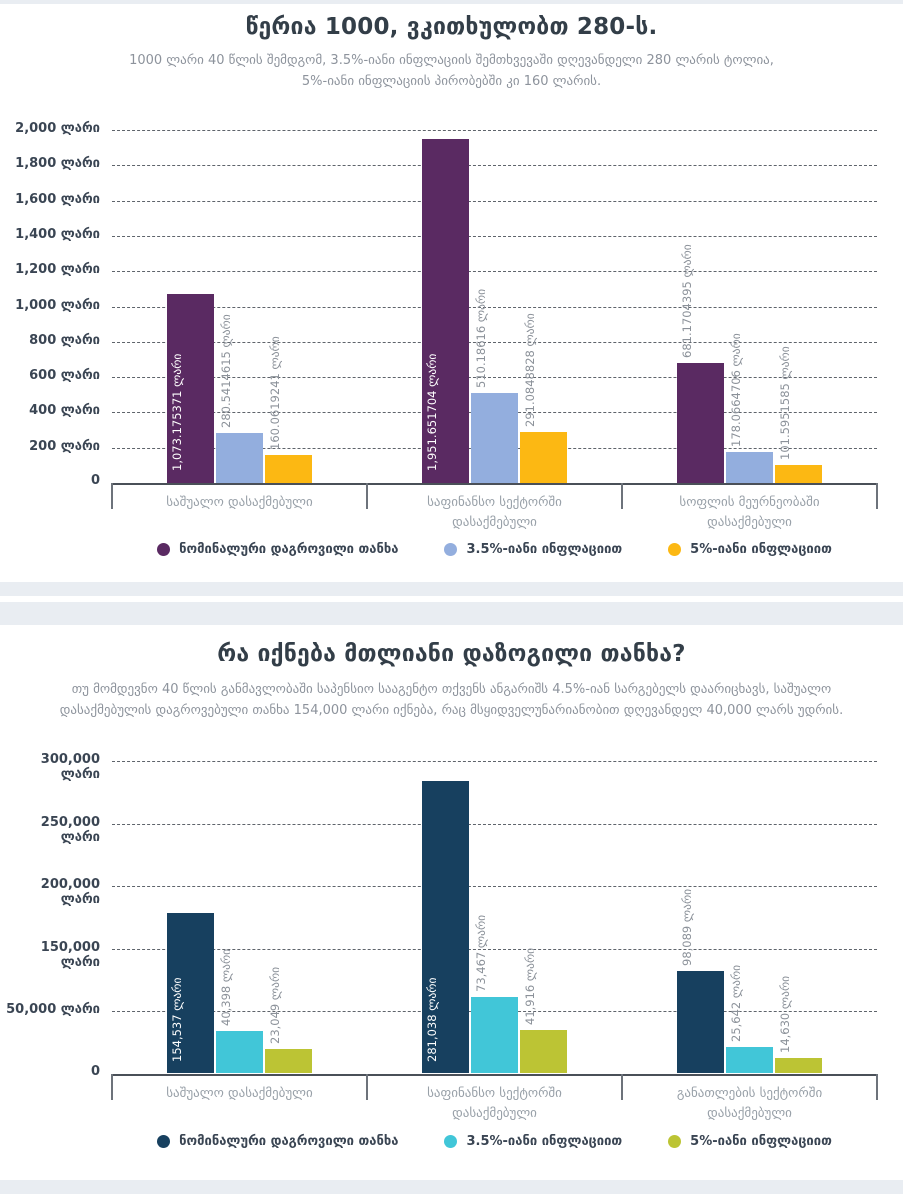 The width and height of the screenshot is (903, 1194). I want to click on bar-value-label: 291.0848828 ლარი, so click(529, 369).